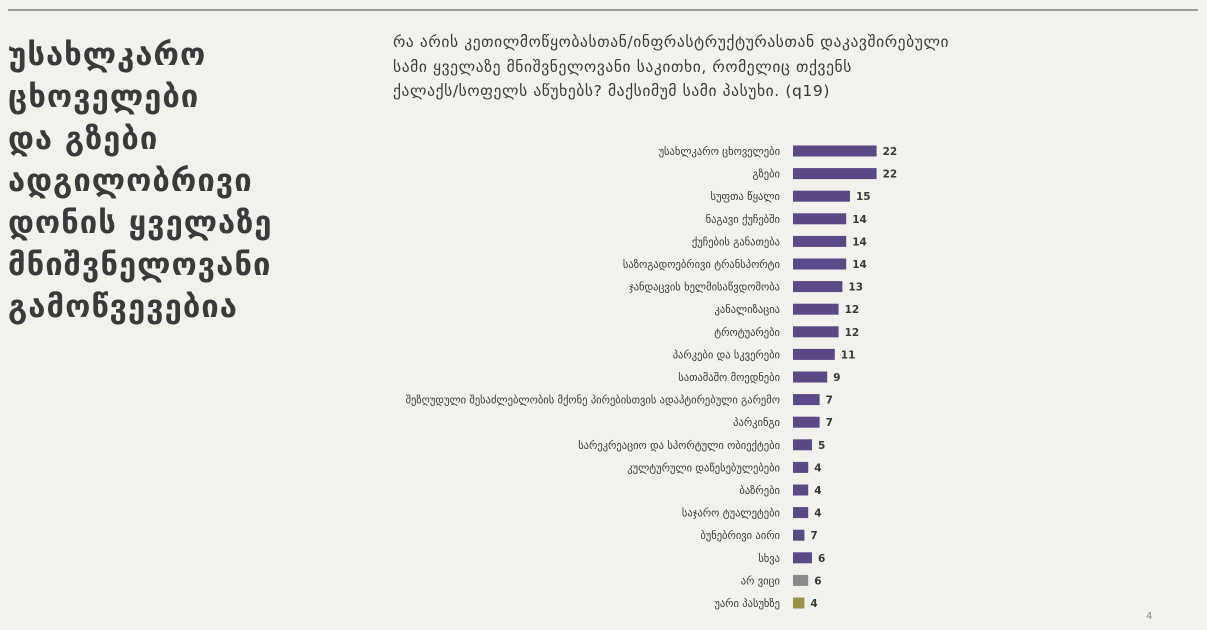  Describe the element at coordinates (729, 378) in the screenshot. I see `category-label: სათამაშო მოედნები` at that location.